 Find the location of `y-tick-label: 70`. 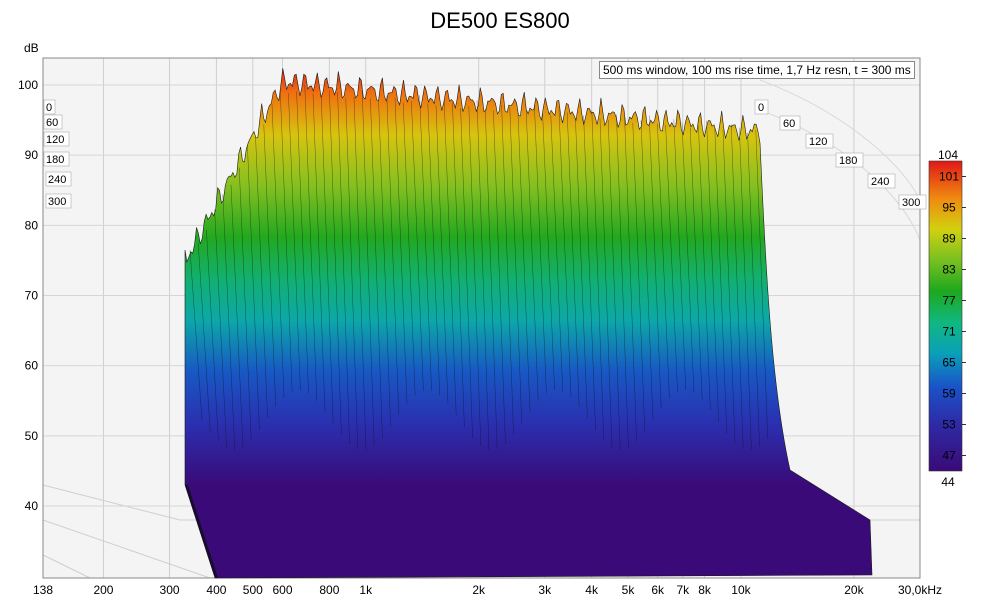

y-tick-label: 70 is located at coordinates (32, 296).